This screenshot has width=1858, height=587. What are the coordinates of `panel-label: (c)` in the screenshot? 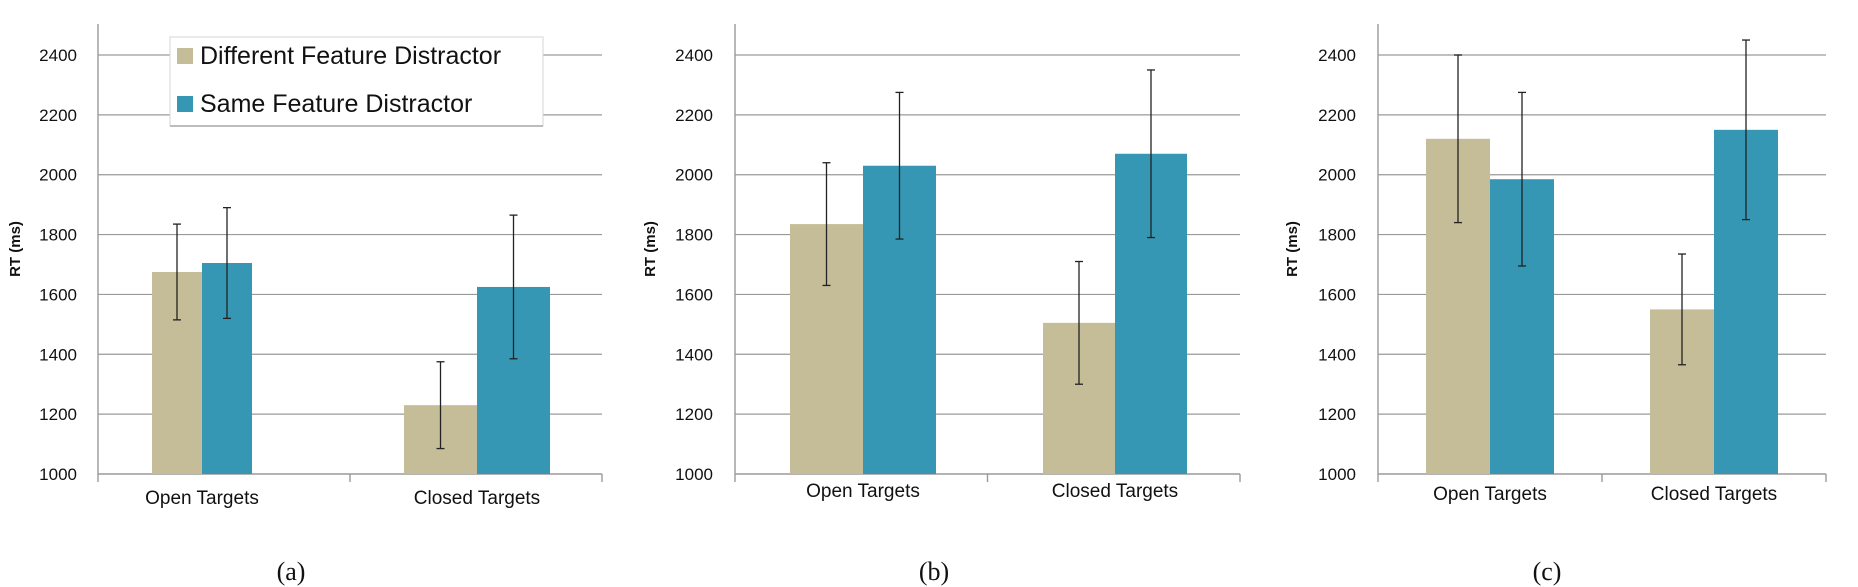 It's located at (1547, 571).